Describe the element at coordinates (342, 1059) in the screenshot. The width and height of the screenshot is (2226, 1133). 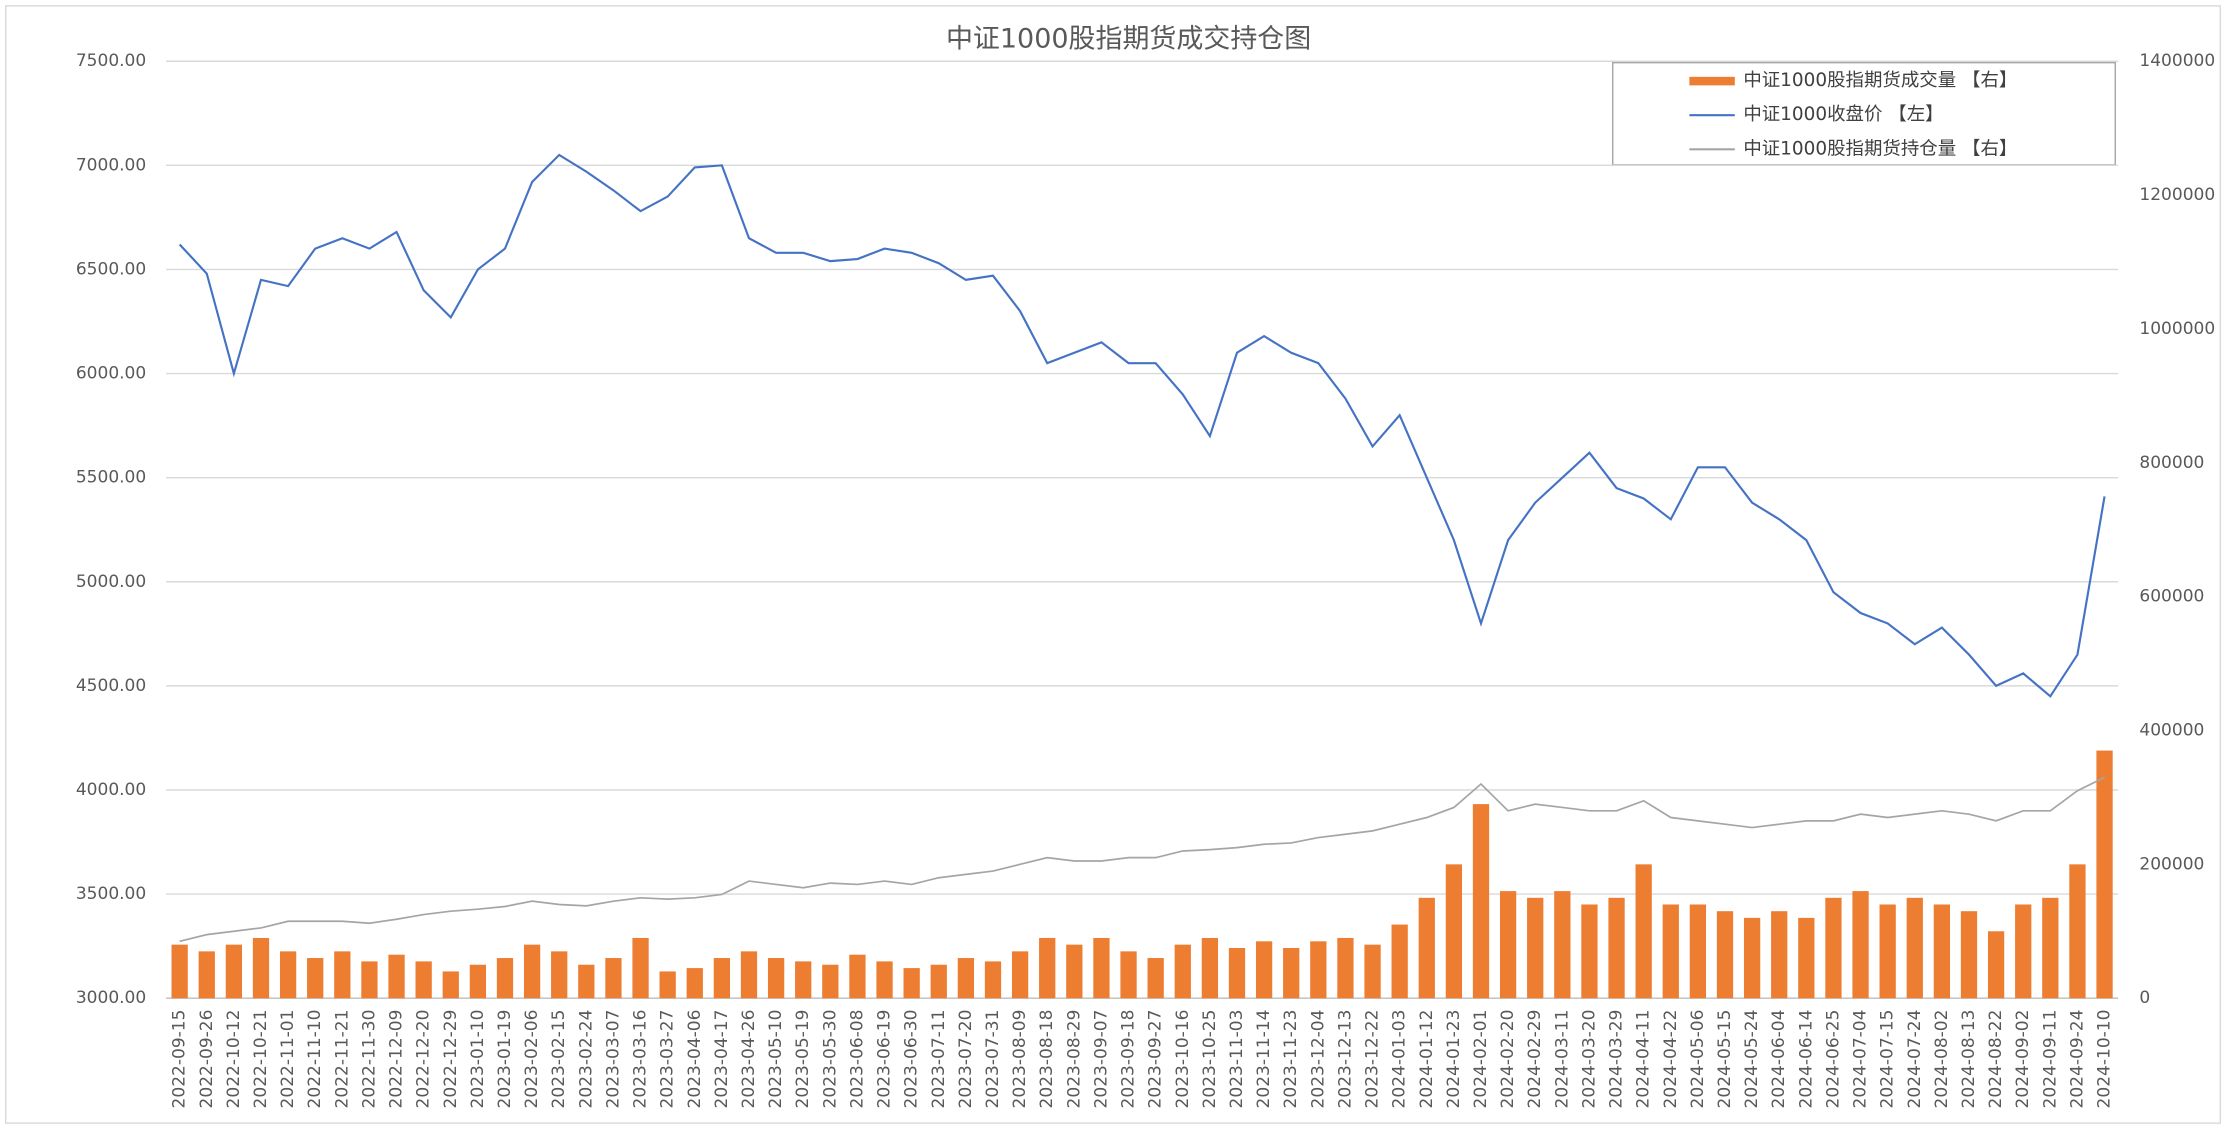
I see `x-tick-label: 2022-11-21` at that location.